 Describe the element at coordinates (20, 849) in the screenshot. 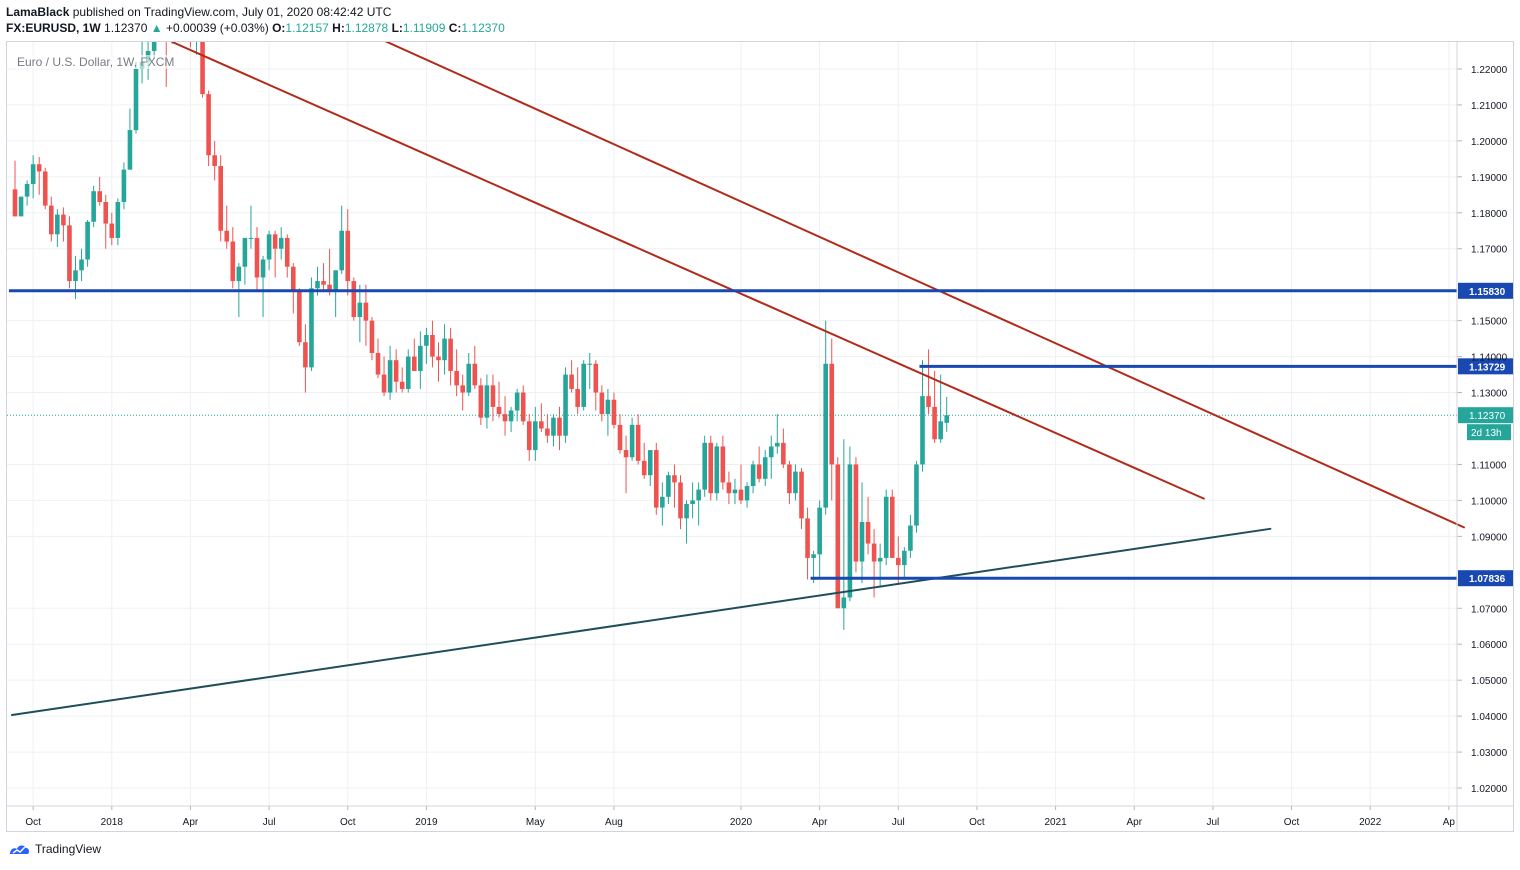

I see `tradingview-logo-icon` at that location.